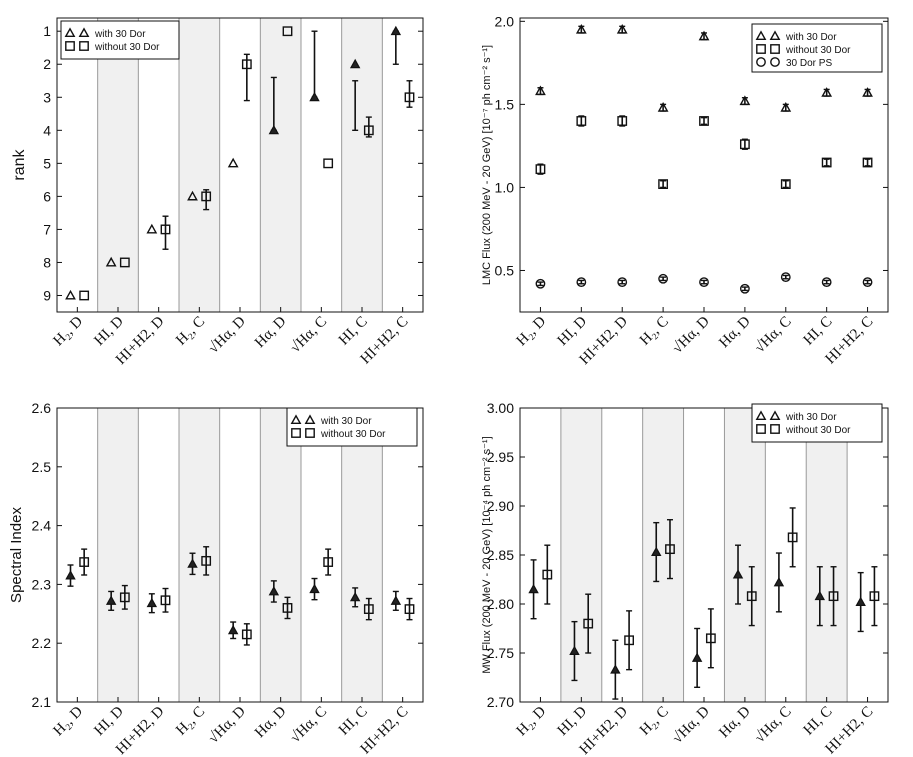 This screenshot has height=757, width=913. Describe the element at coordinates (16, 555) in the screenshot. I see `y-axis-label: Spectral Index` at that location.